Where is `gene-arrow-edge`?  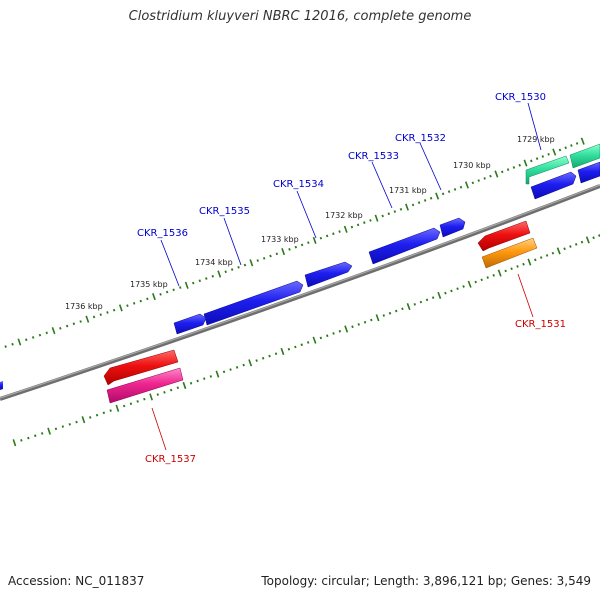 gene-arrow-edge is located at coordinates (1, 385).